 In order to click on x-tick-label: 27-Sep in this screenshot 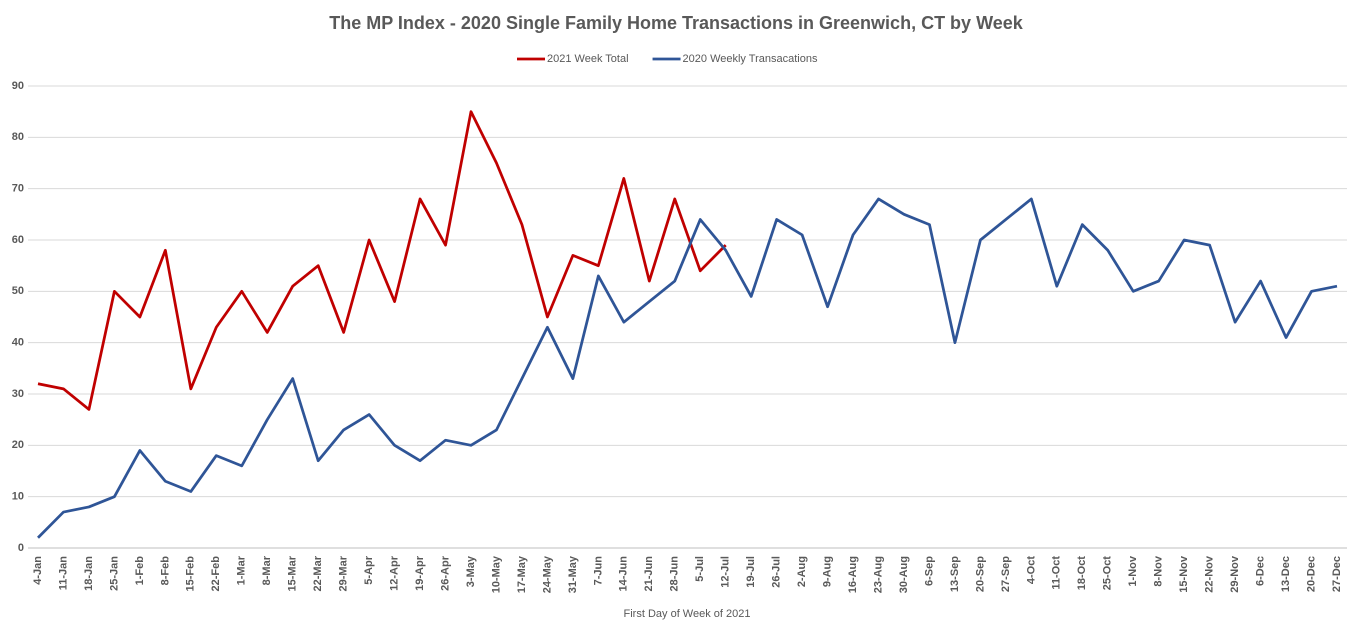, I will do `click(1006, 574)`.